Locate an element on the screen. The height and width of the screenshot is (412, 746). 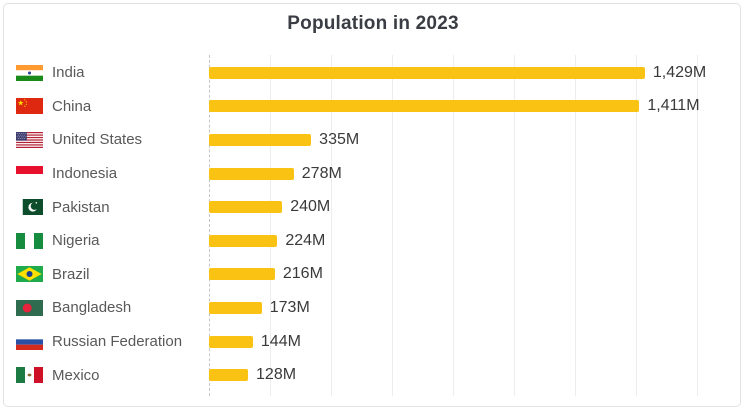
flag-china-icon is located at coordinates (29, 106).